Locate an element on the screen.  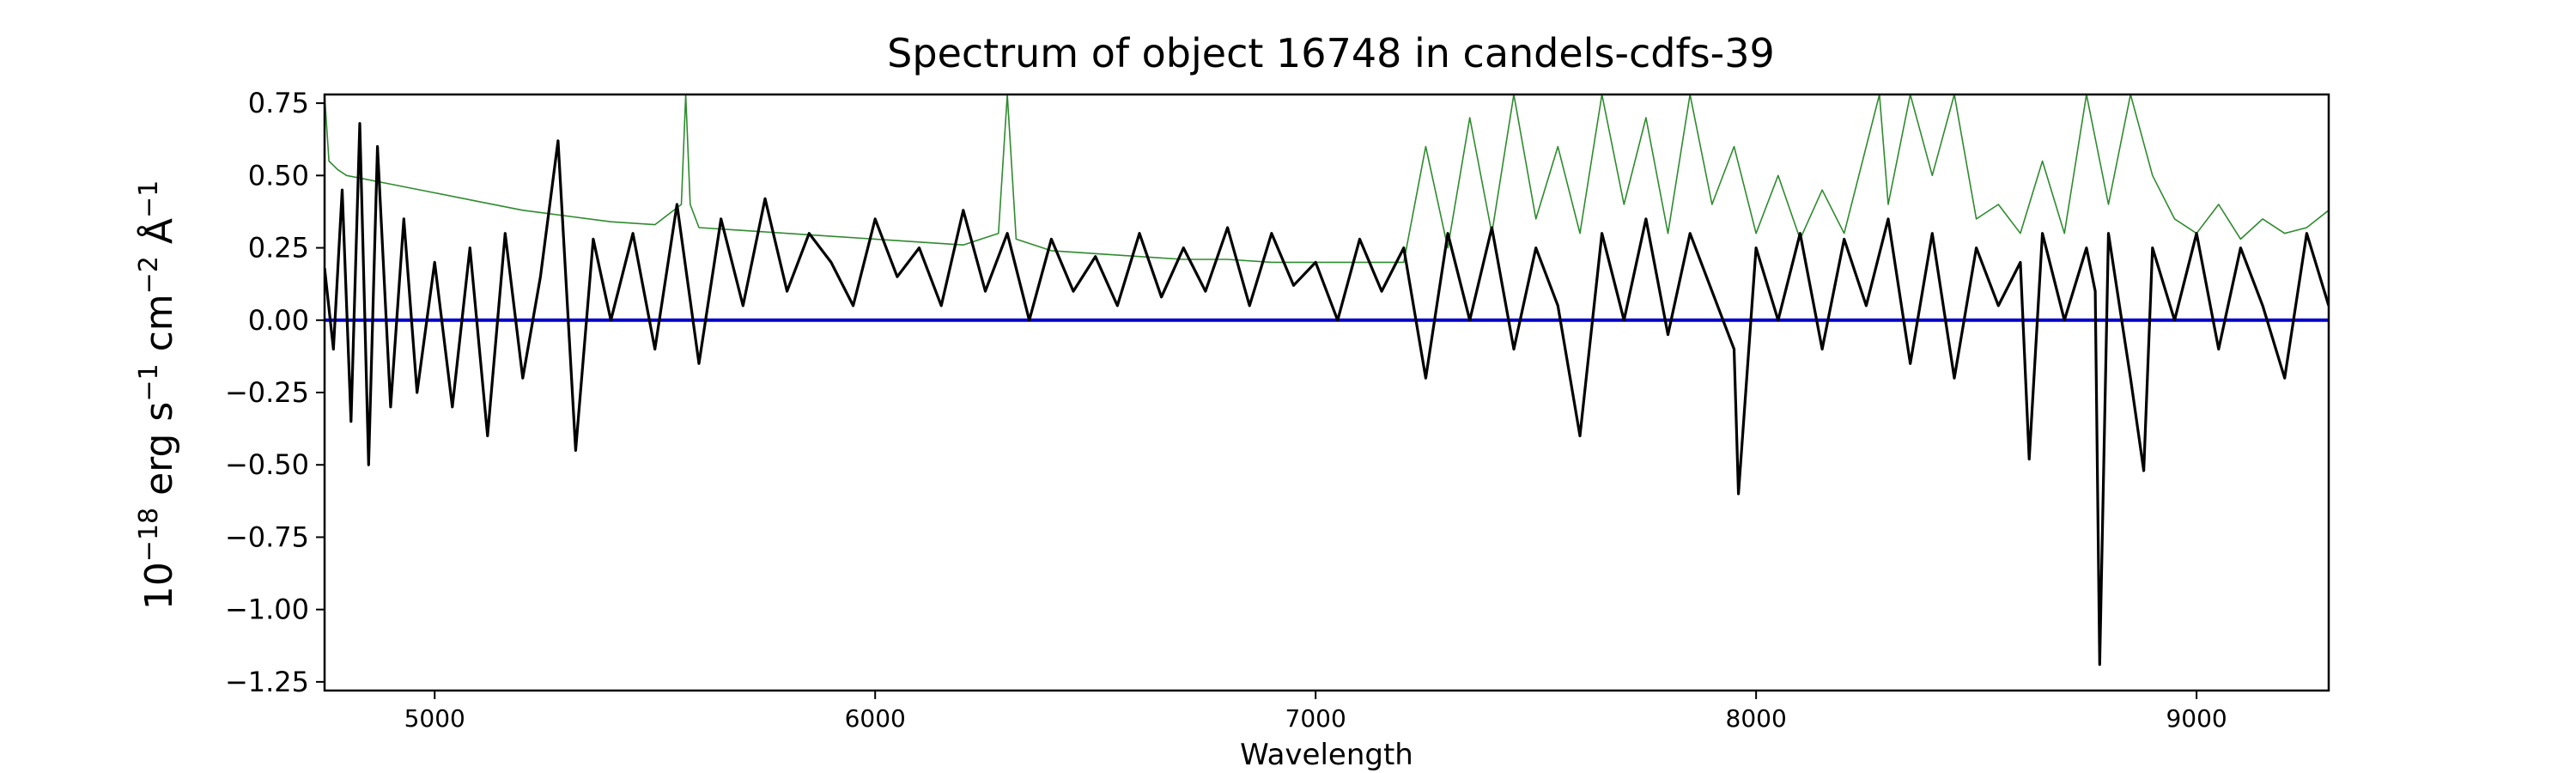
y-label-unit1-exp: −1 is located at coordinates (149, 382).